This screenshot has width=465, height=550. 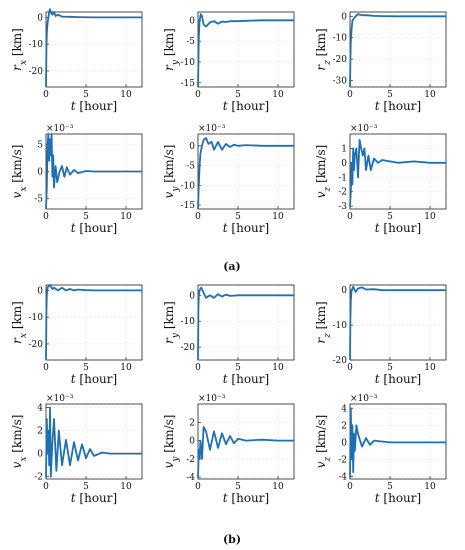 I want to click on a-vy-xtick-label: 10, so click(x=278, y=217).